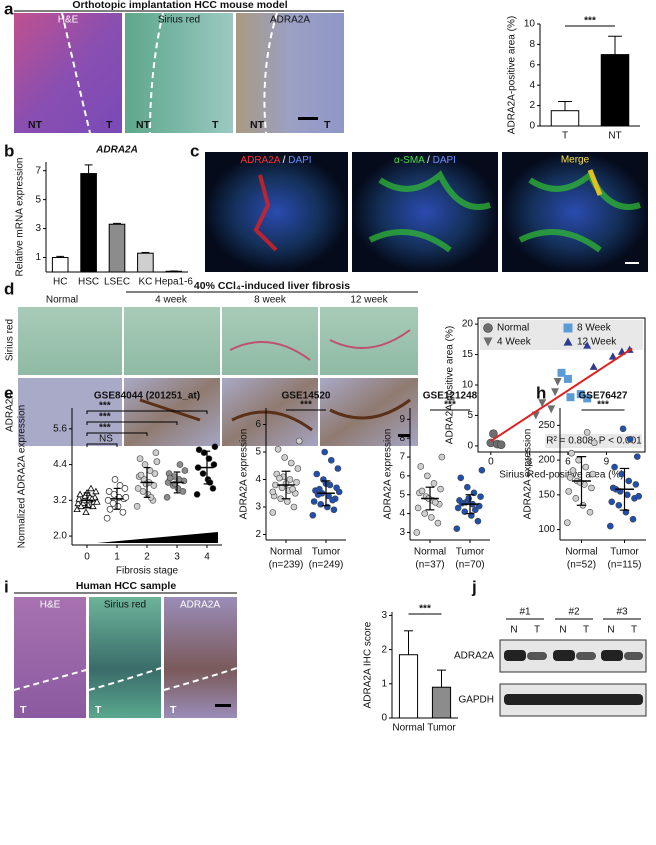 The height and width of the screenshot is (845, 656). Describe the element at coordinates (106, 439) in the screenshot. I see `significance-label: NS` at that location.